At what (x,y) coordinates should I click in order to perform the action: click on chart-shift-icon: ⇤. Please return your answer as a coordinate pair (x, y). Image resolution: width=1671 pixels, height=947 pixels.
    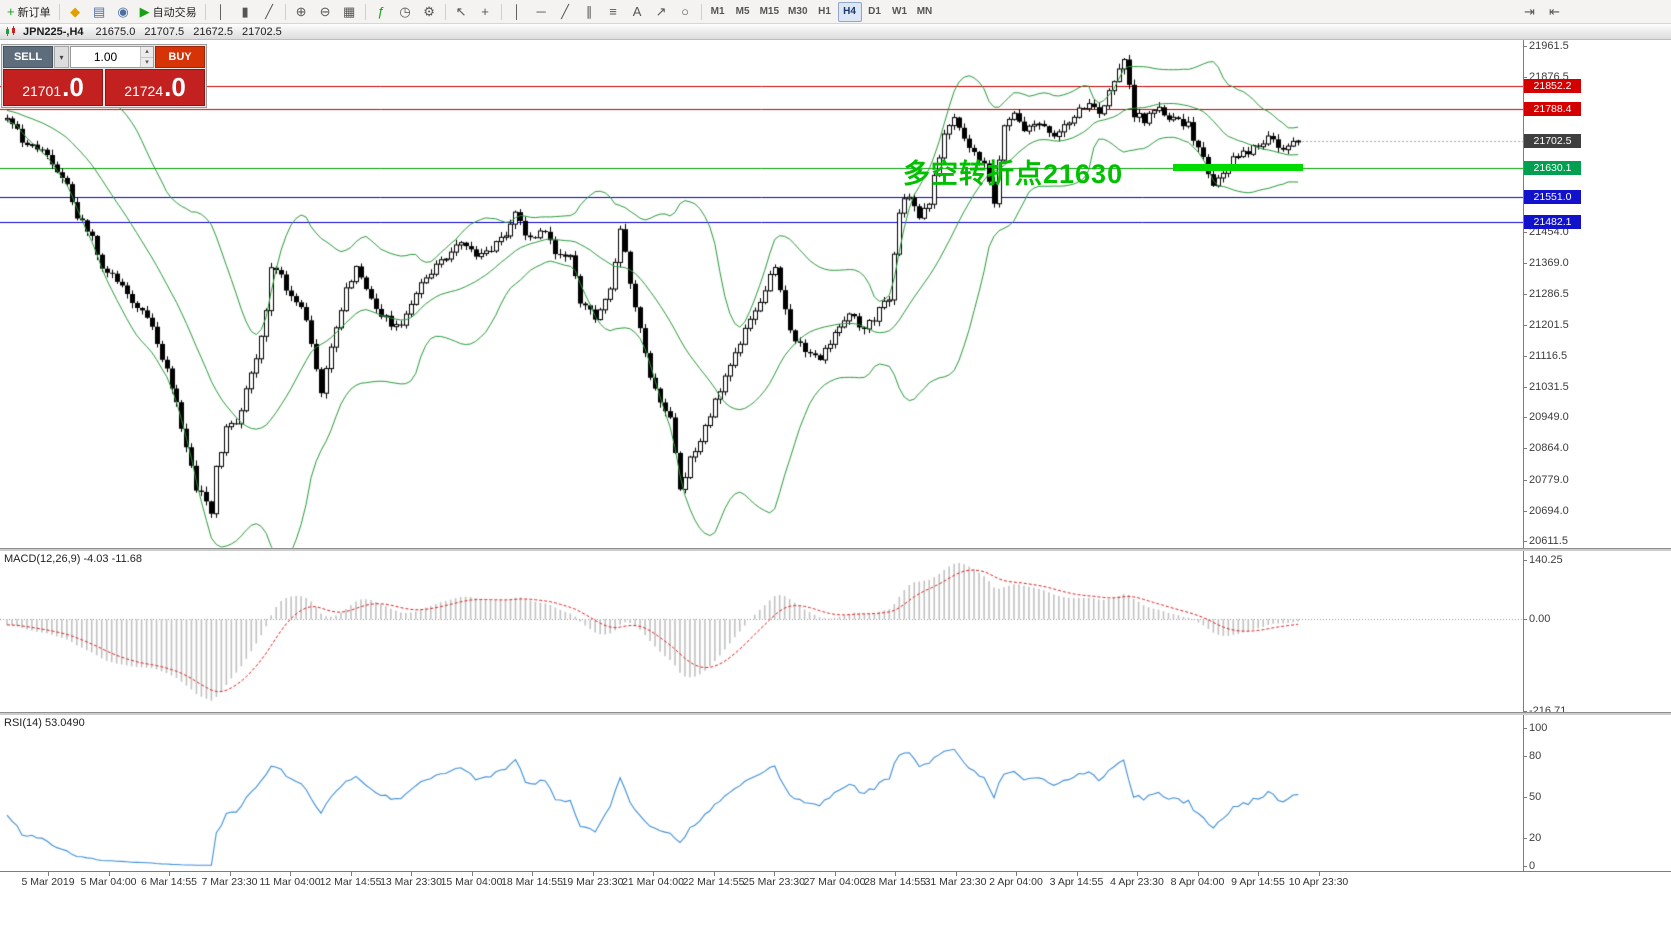
    Looking at the image, I should click on (1554, 12).